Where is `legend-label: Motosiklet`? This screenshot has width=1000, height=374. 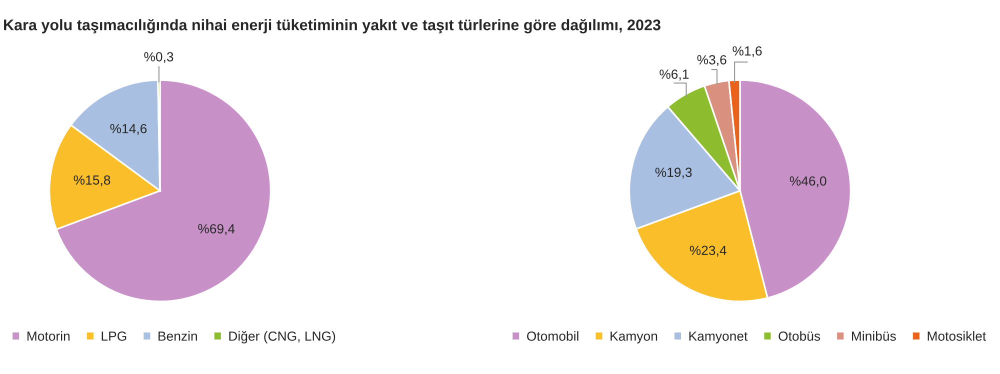 legend-label: Motosiklet is located at coordinates (957, 336).